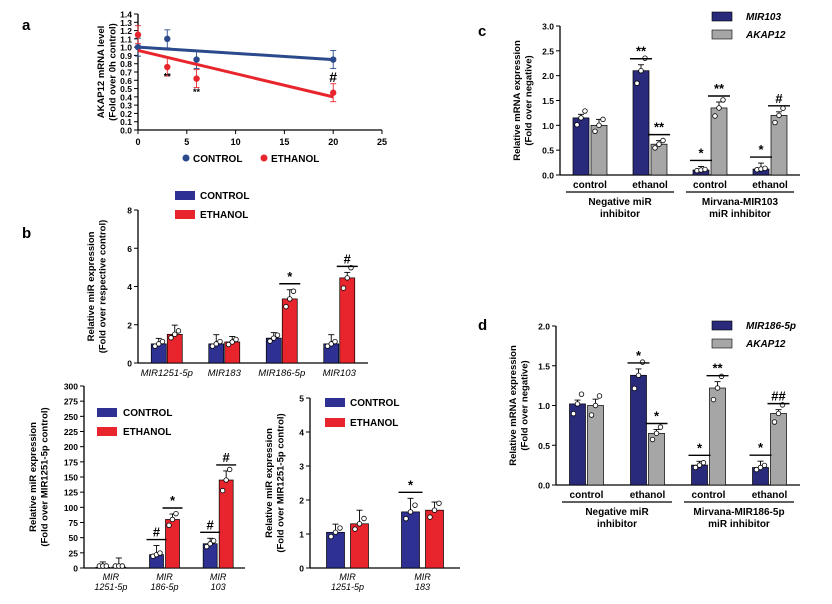 The image size is (832, 604). I want to click on legend-swatch-ethanol, so click(107, 431).